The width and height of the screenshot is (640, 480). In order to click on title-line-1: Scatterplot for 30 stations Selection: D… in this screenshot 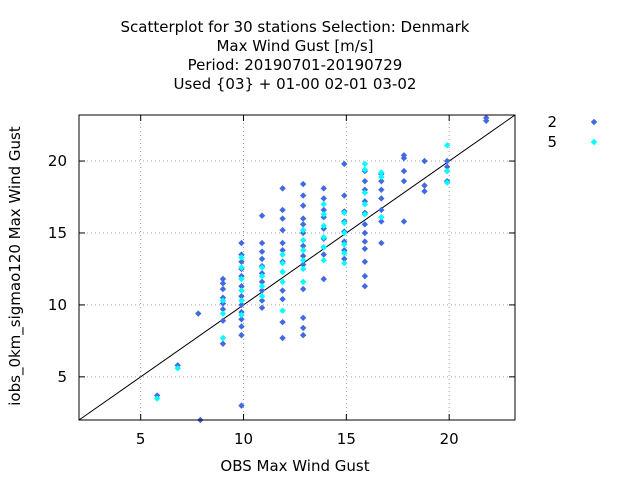, I will do `click(295, 27)`.